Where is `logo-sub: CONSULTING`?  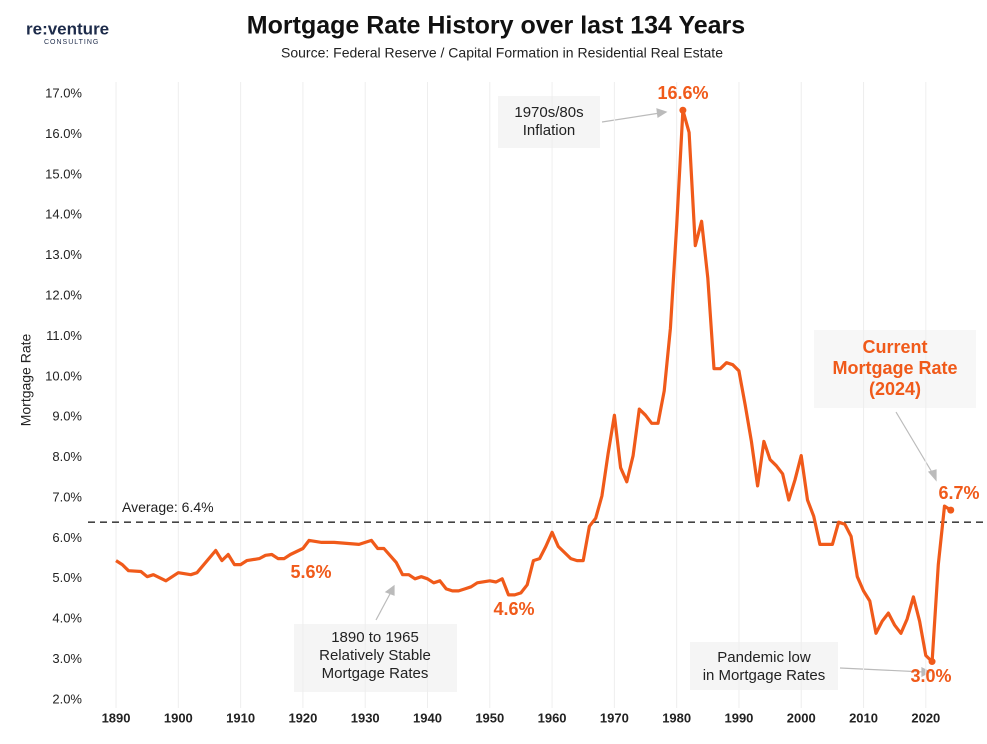
logo-sub: CONSULTING is located at coordinates (71, 42).